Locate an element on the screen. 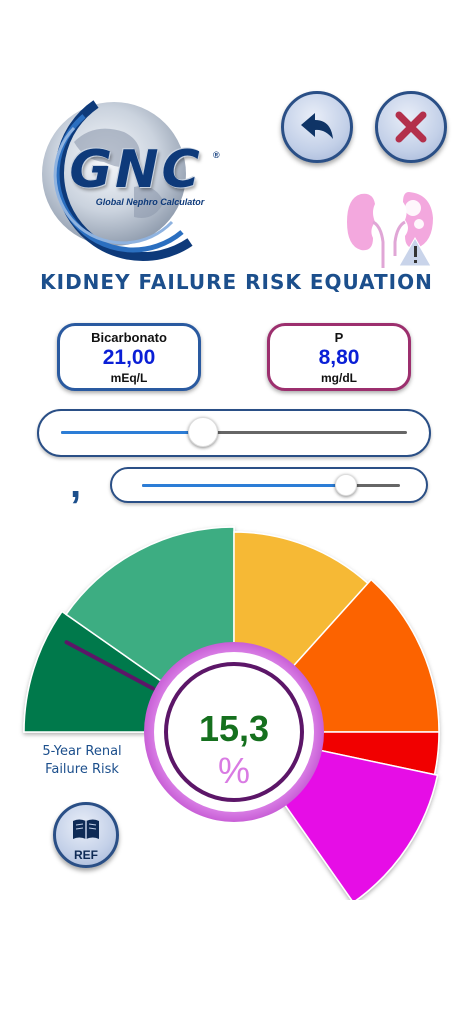  decimal-slider-fill is located at coordinates (244, 485).